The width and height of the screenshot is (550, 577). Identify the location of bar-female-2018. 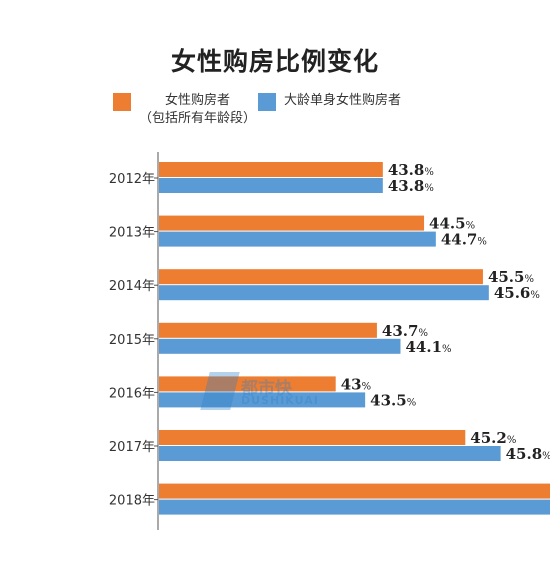
(354, 491).